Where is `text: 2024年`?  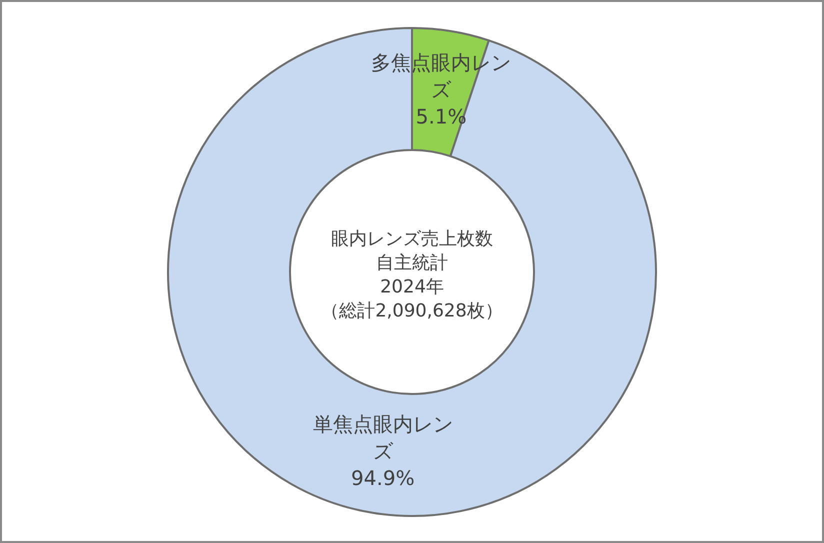
text: 2024年 is located at coordinates (412, 287).